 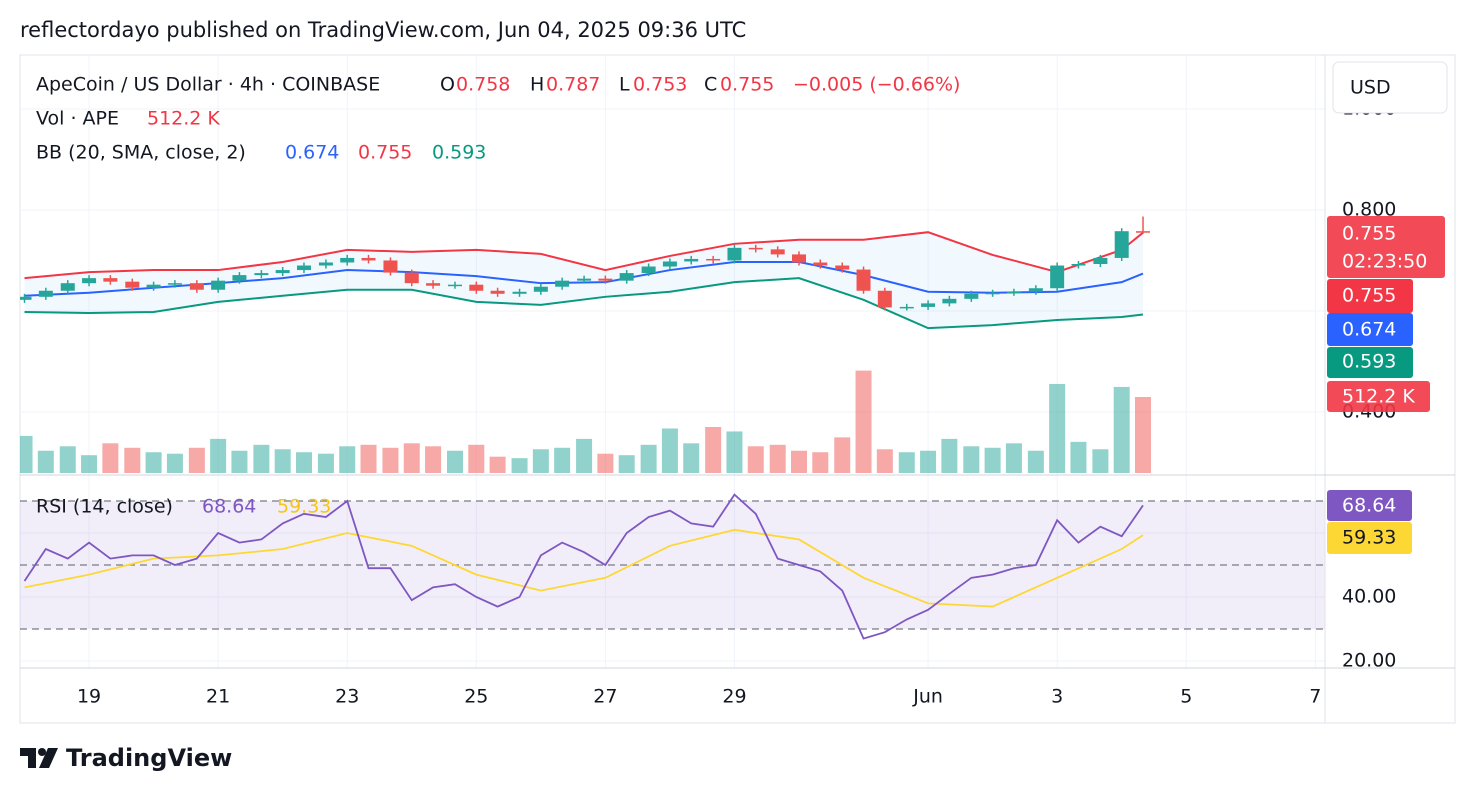 What do you see at coordinates (1370, 88) in the screenshot?
I see `currency: USD` at bounding box center [1370, 88].